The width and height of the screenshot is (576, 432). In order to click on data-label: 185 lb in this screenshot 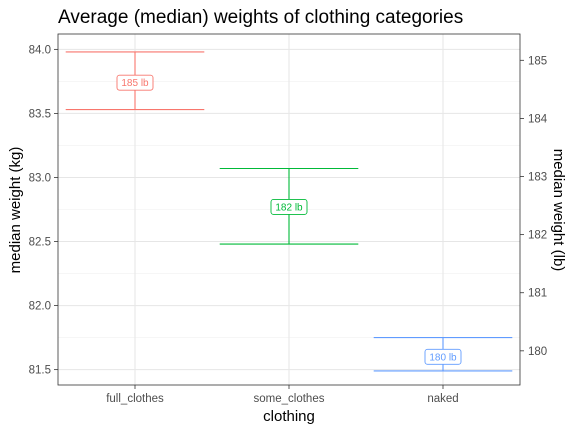, I will do `click(135, 83)`.